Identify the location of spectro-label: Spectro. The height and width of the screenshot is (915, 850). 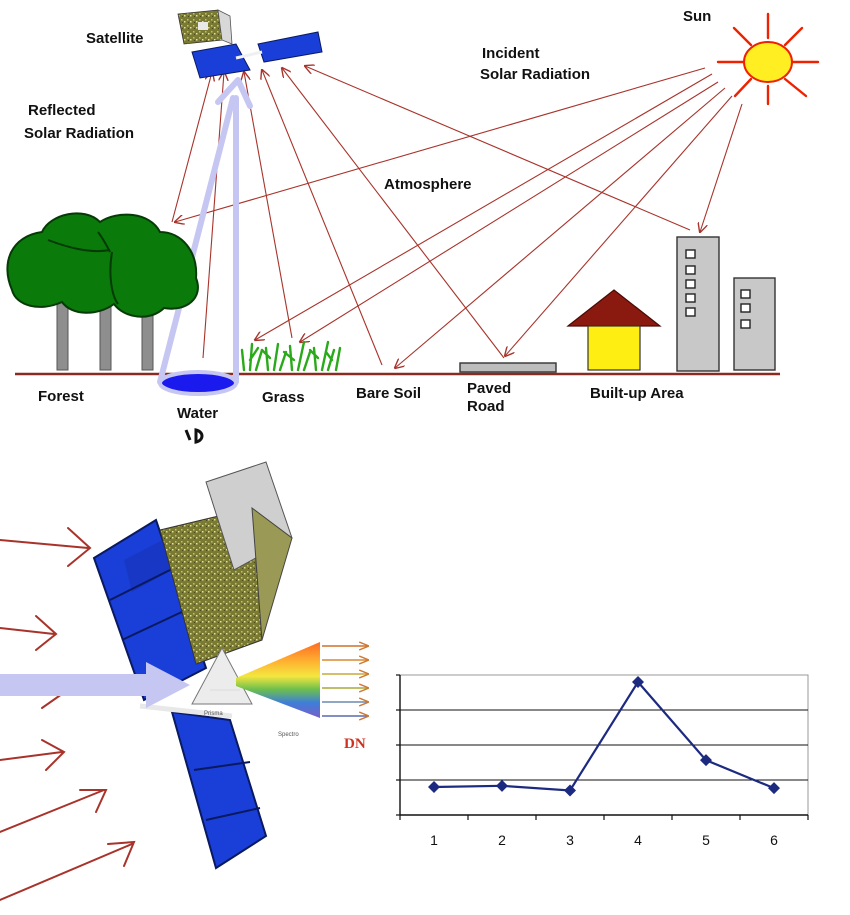
(288, 735).